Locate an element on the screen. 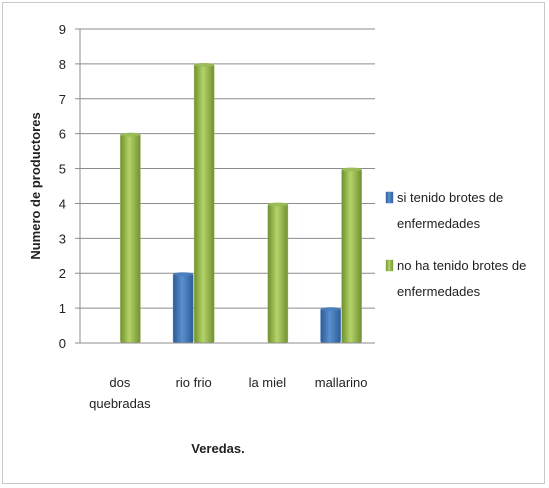 The image size is (549, 488). y-tick-label: 4 is located at coordinates (62, 203).